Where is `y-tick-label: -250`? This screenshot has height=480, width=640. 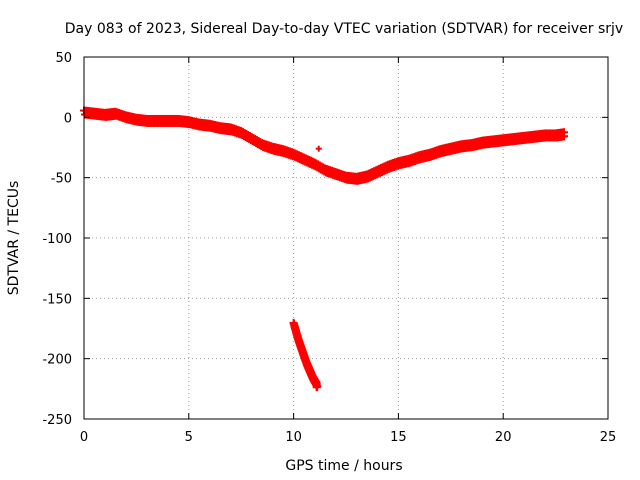
y-tick-label: -250 is located at coordinates (57, 420).